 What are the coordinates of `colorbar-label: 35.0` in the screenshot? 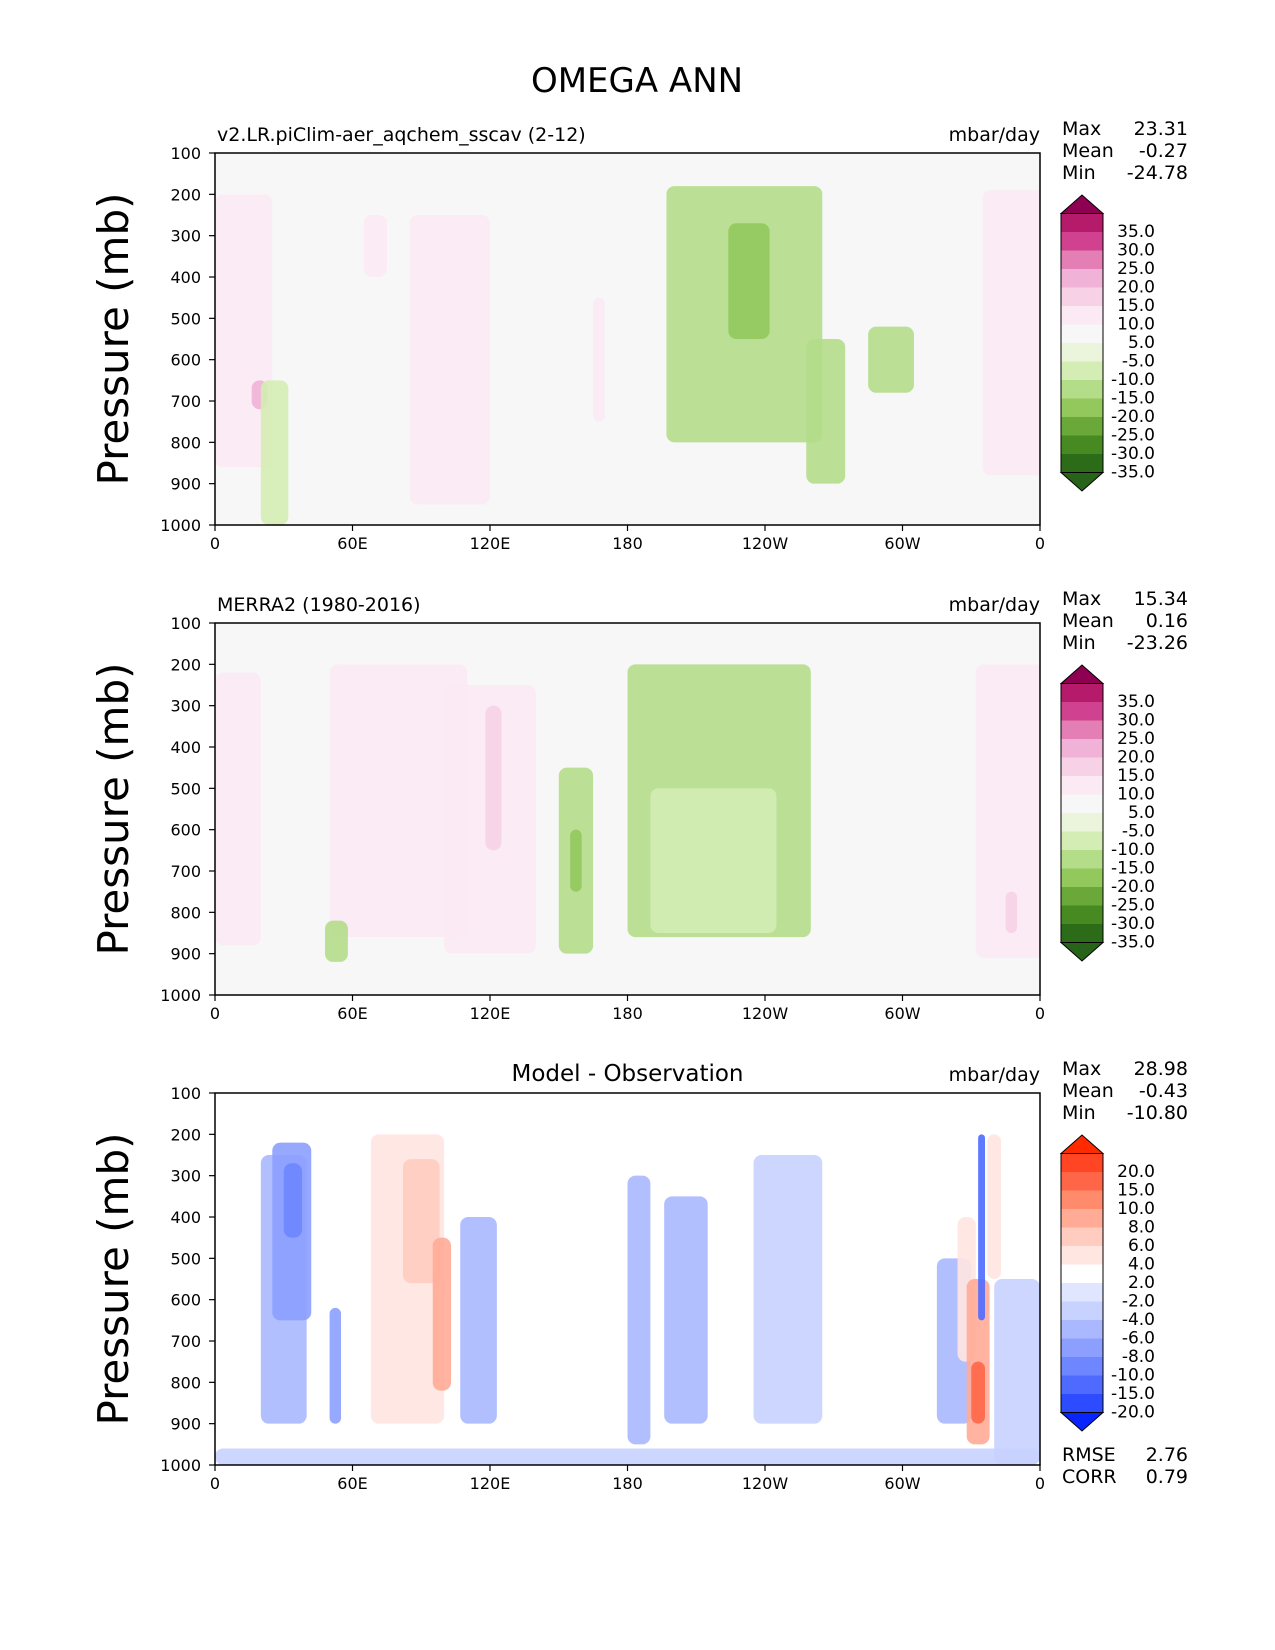 It's located at (1136, 702).